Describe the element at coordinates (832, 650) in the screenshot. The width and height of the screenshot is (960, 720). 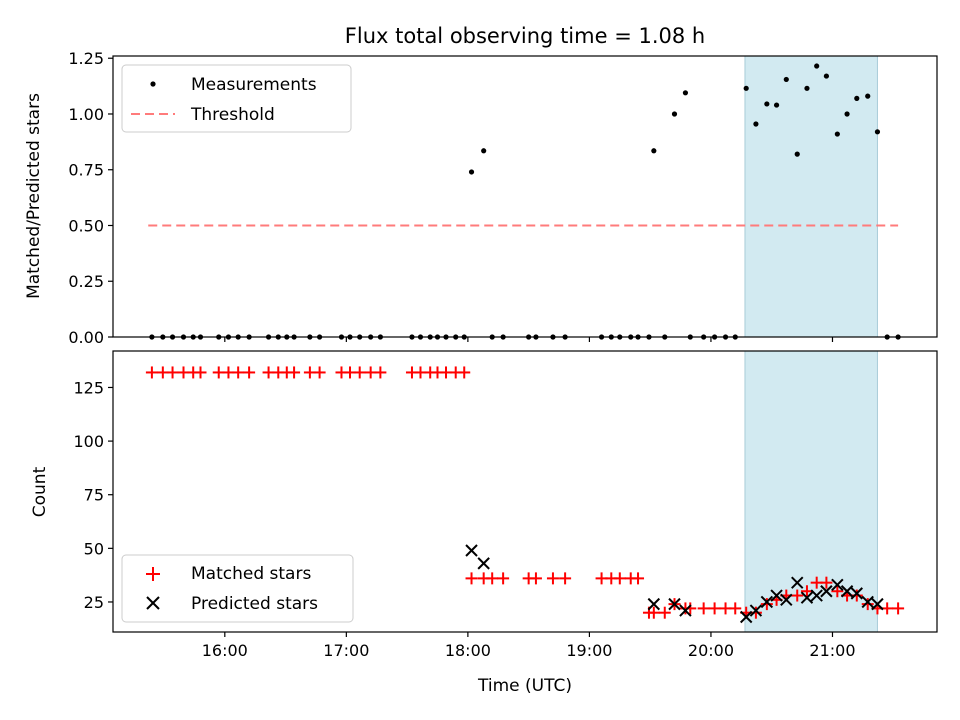
I see `x-tick-label: 21:00` at that location.